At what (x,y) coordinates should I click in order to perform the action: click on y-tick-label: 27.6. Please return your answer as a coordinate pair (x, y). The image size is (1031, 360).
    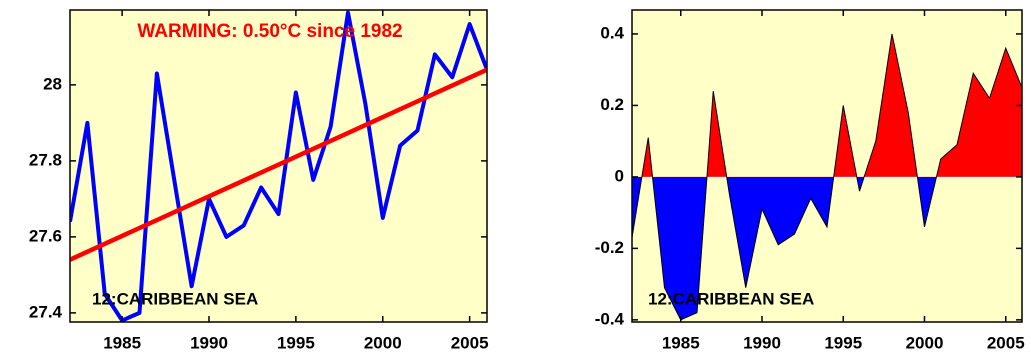
    Looking at the image, I should click on (45, 235).